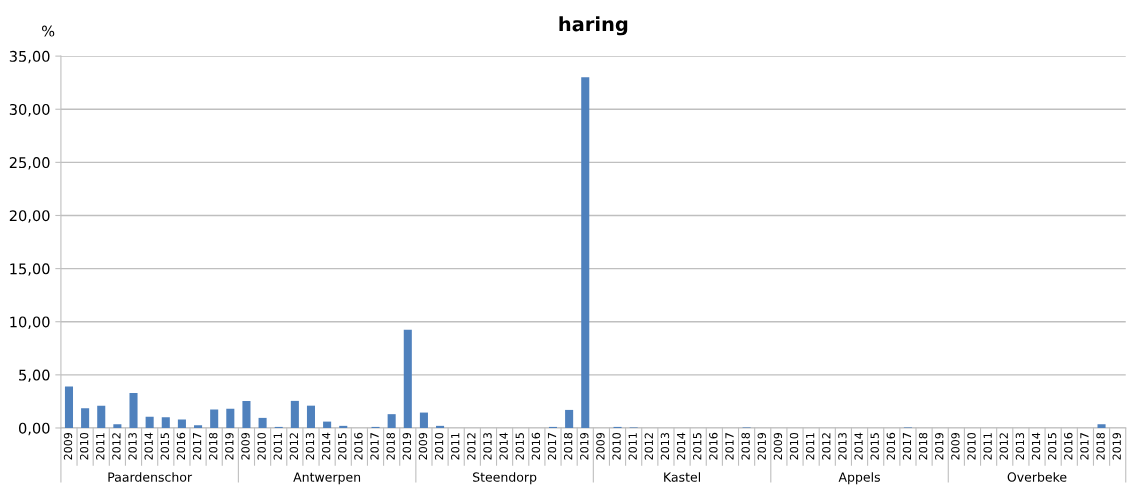 This screenshot has width=1128, height=488. Describe the element at coordinates (29, 110) in the screenshot. I see `y-tick-label: 30,00` at that location.